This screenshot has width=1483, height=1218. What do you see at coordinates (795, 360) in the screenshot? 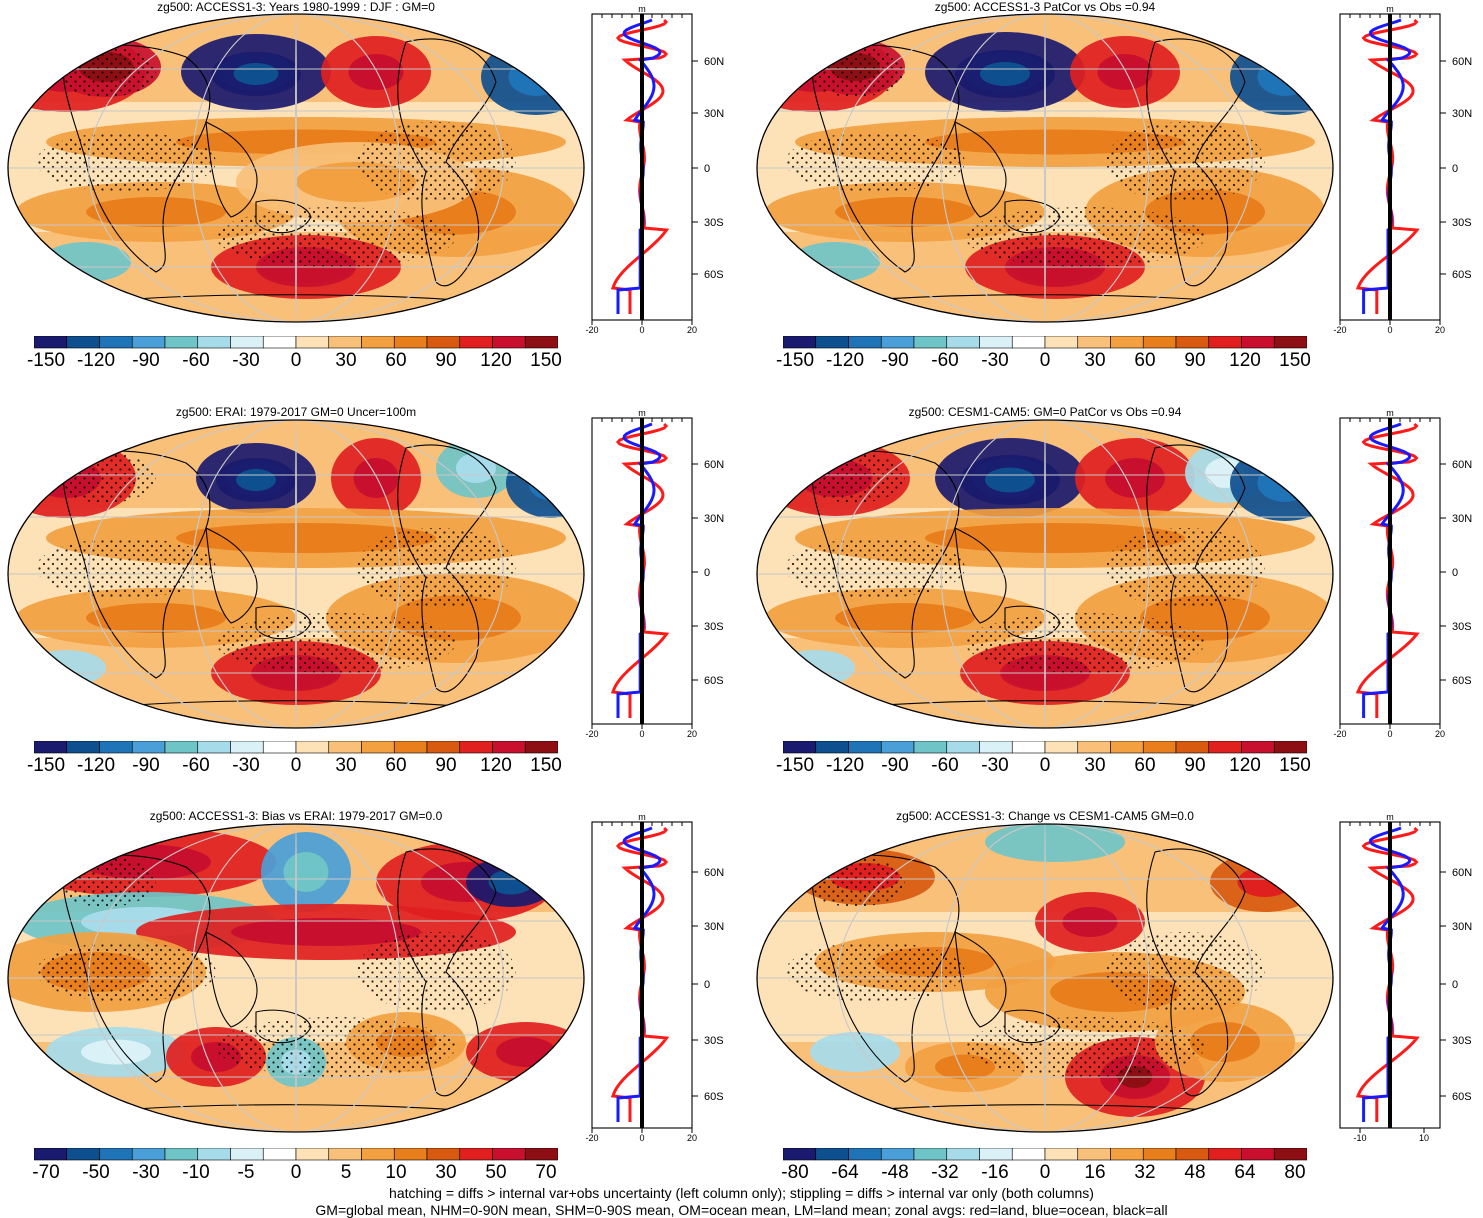
I see `colorbar-label: -150` at bounding box center [795, 360].